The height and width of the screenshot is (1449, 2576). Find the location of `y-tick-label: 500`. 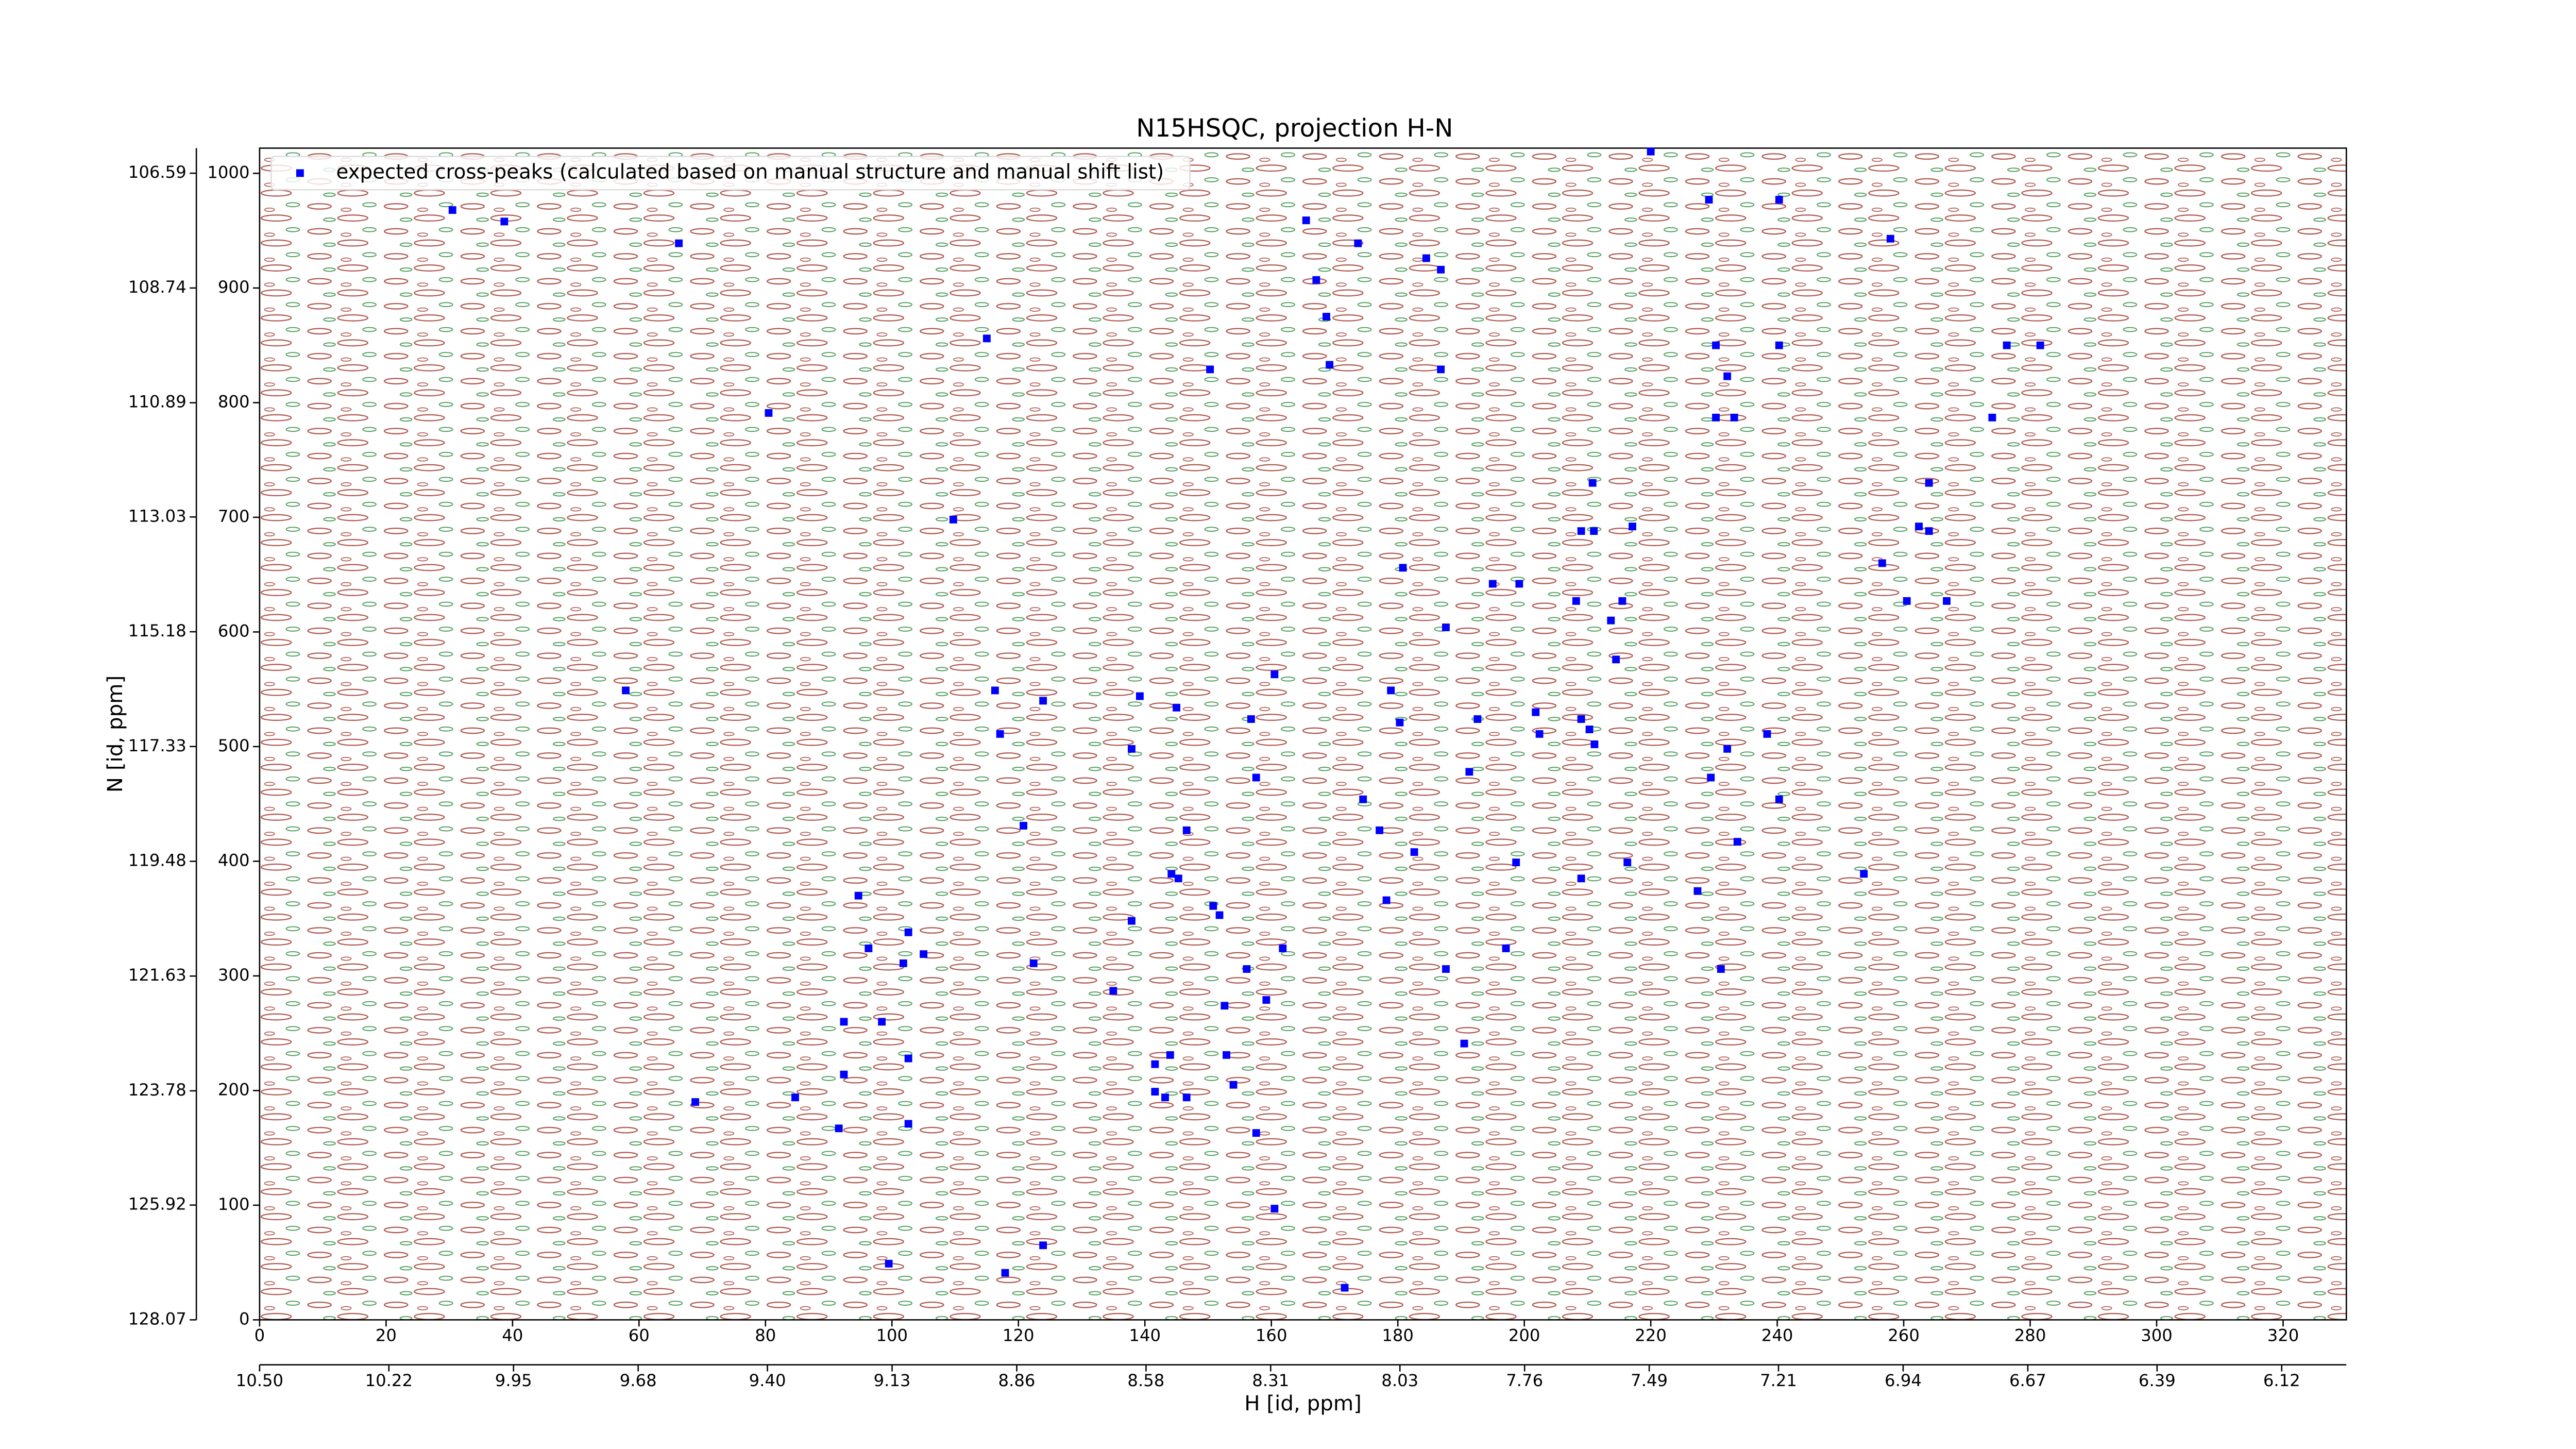

y-tick-label: 500 is located at coordinates (234, 745).